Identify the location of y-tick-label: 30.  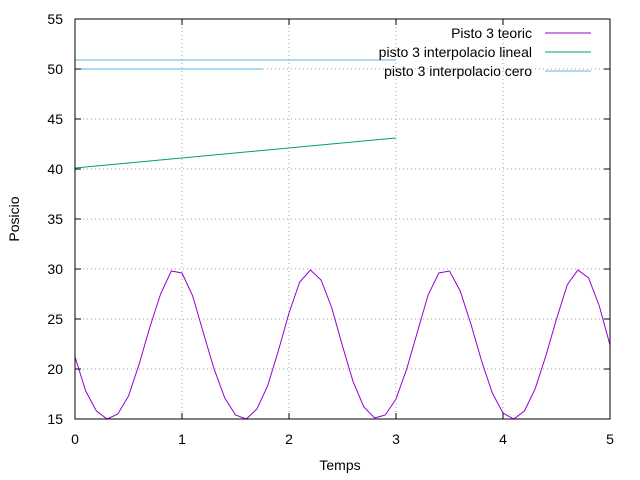
(55, 269).